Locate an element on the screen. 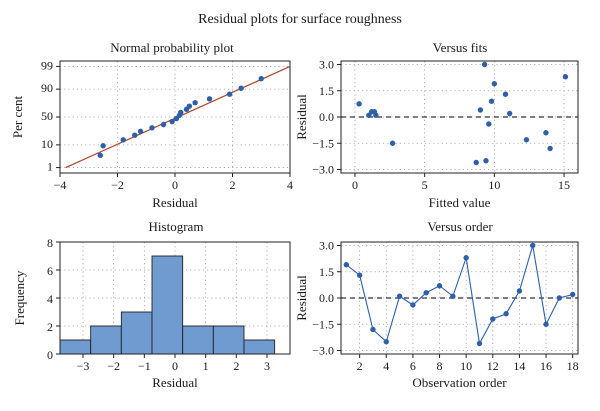 The image size is (600, 411). x-tick-label: 0 is located at coordinates (175, 185).